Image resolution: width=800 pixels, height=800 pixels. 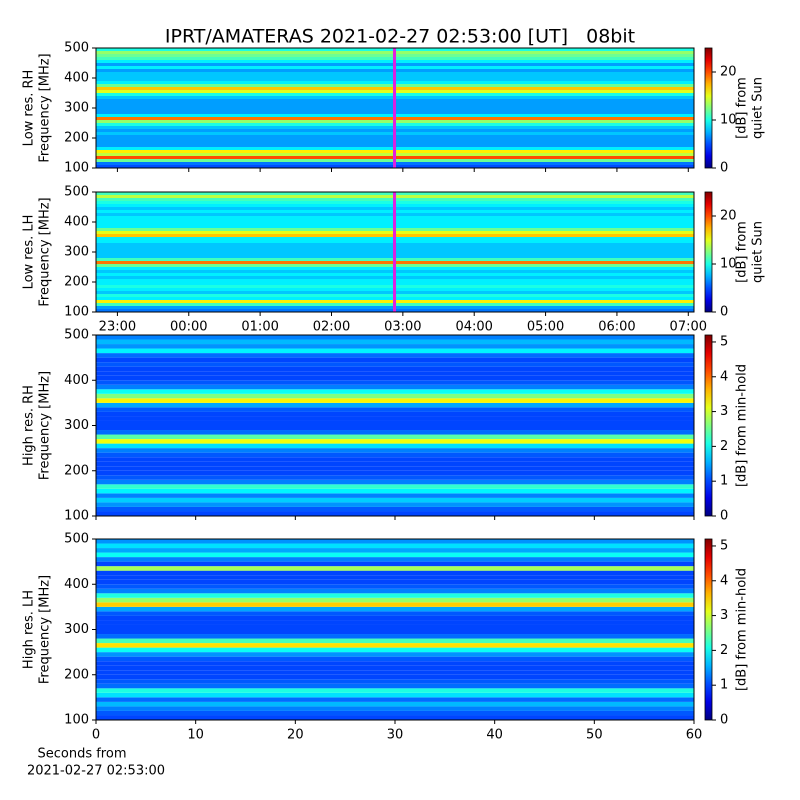 What do you see at coordinates (331, 327) in the screenshot?
I see `x-tick-label: 02:00` at bounding box center [331, 327].